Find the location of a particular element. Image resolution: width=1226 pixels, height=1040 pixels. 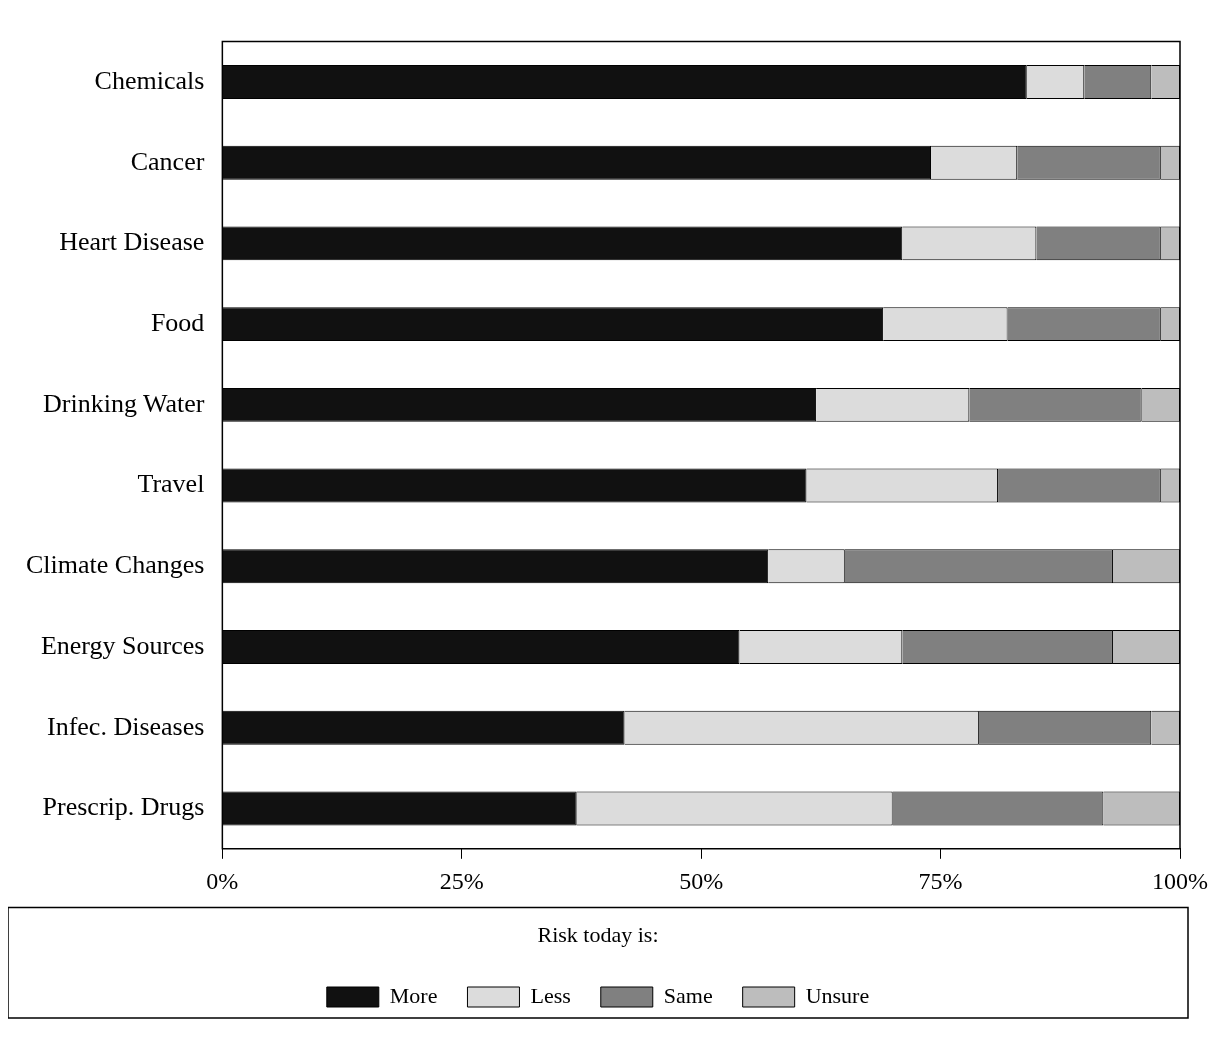

legend-label: More is located at coordinates (413, 995).